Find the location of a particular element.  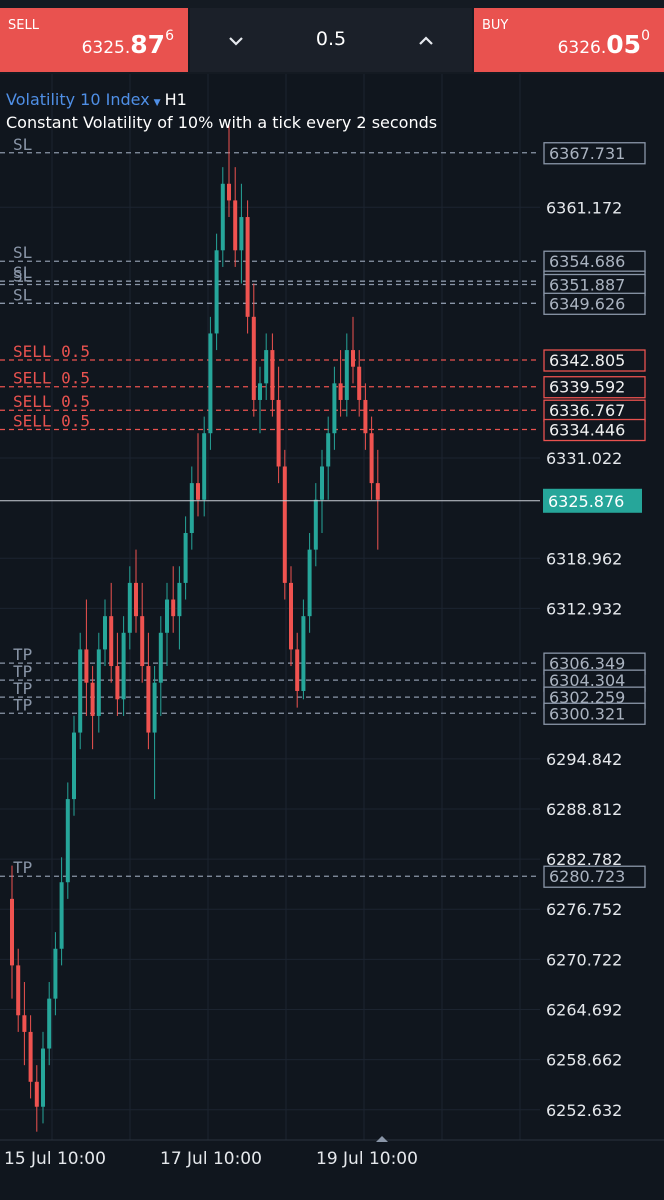

current-price-box is located at coordinates (592, 500).